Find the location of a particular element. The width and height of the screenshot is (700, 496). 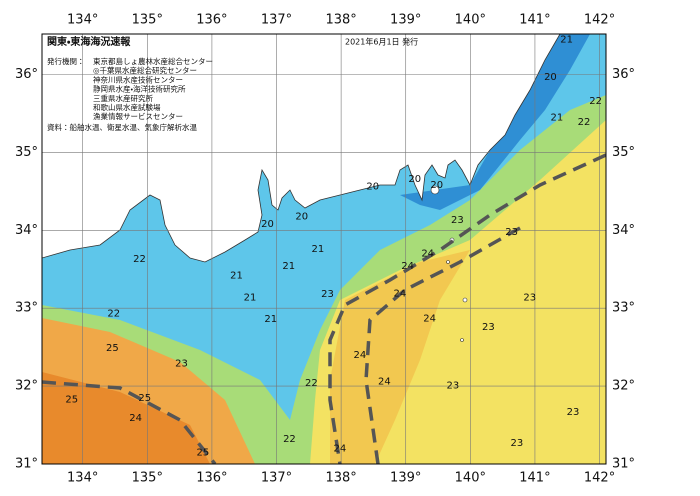

issuer: 東京都島しょ農林水産総合センター is located at coordinates (153, 61).